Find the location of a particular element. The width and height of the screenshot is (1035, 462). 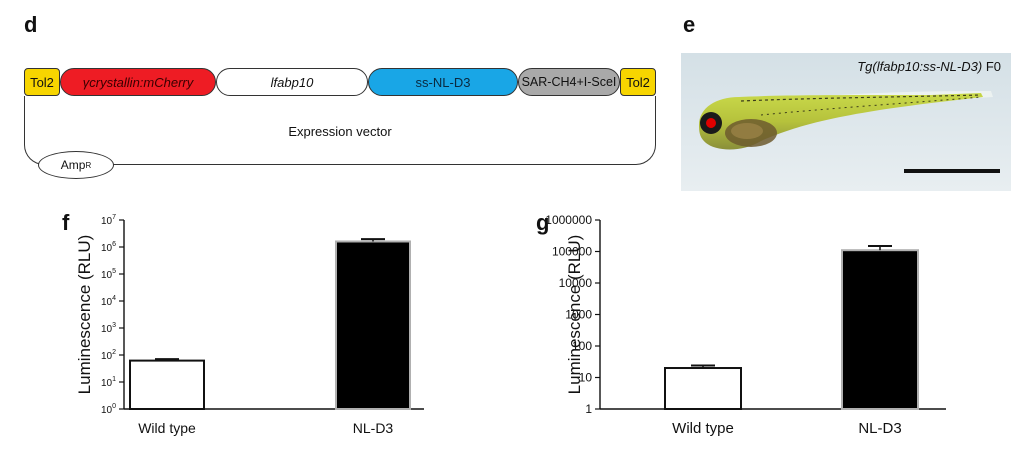

y-tick-label-f: 10⁶ is located at coordinates (108, 247).